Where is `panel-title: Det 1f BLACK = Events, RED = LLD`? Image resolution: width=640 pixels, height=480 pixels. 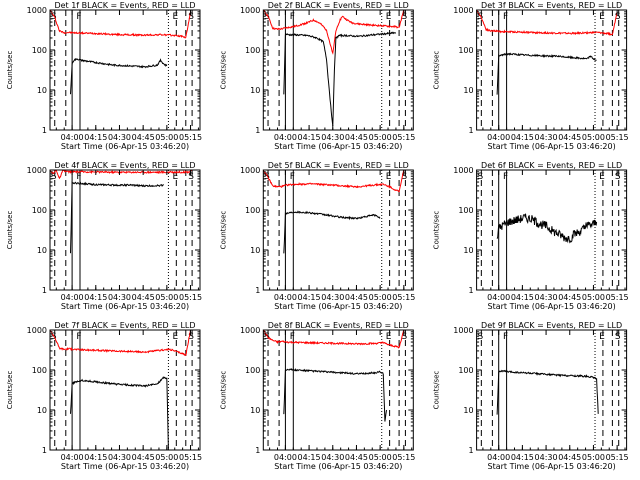 panel-title: Det 1f BLACK = Events, RED = LLD is located at coordinates (124, 5).